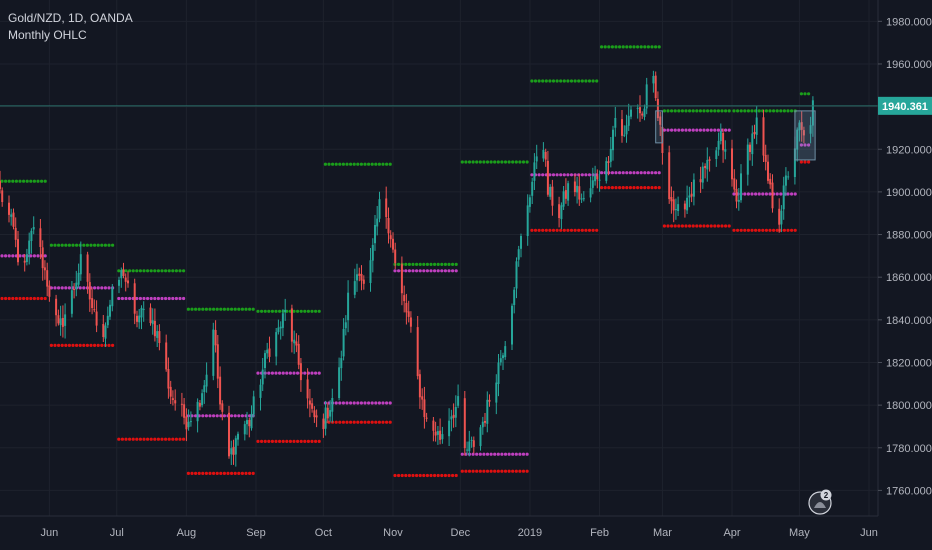  Describe the element at coordinates (70, 18) in the screenshot. I see `symbol-title: Gold/NZD, 1D, OANDA` at that location.